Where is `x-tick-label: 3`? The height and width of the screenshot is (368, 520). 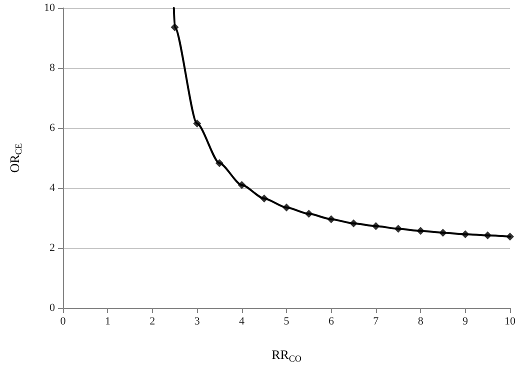 x-tick-label: 3 is located at coordinates (197, 322).